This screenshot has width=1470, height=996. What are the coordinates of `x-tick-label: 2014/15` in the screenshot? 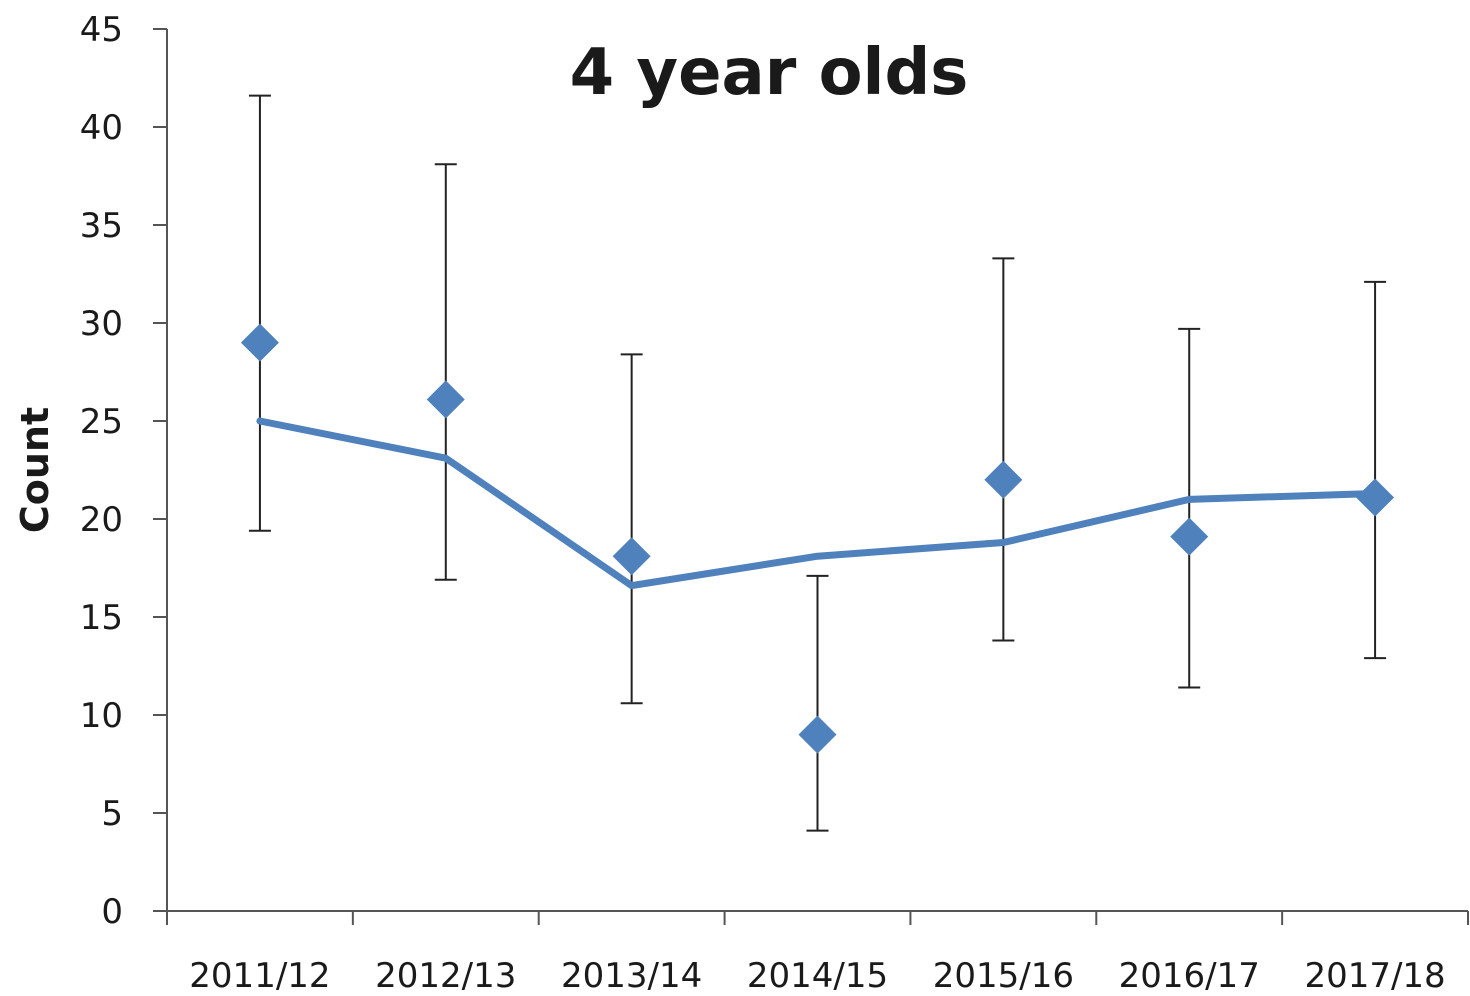 It's located at (817, 976).